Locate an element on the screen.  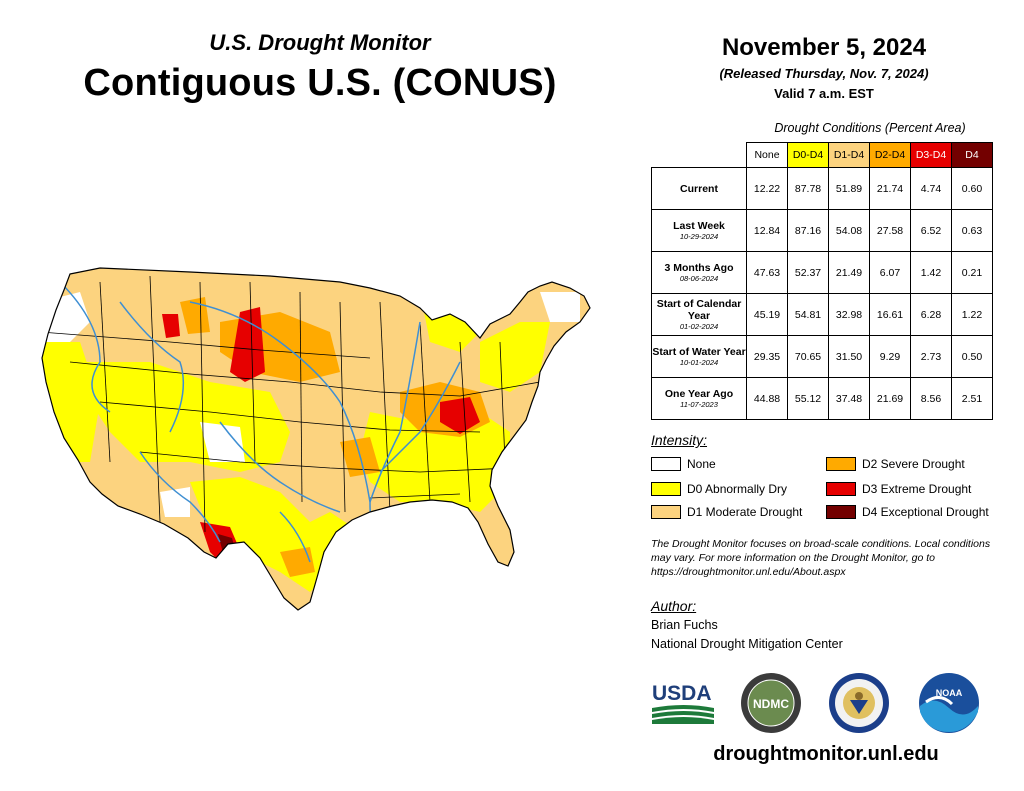
row-label-text: Last Week is located at coordinates (699, 226).